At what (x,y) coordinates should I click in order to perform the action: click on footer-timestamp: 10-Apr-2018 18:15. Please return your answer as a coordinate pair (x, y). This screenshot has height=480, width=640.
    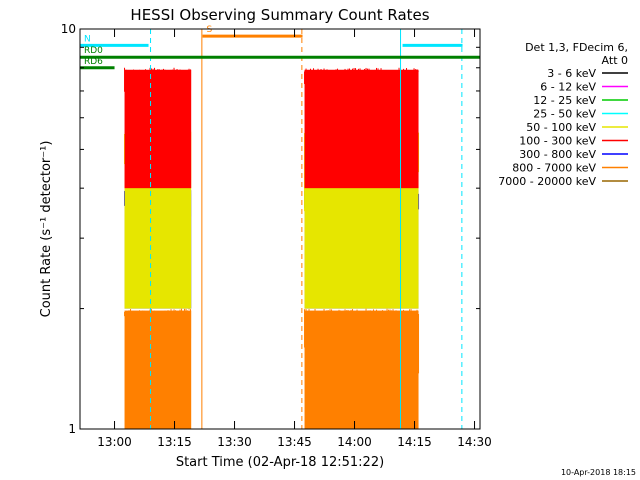
    Looking at the image, I should click on (598, 472).